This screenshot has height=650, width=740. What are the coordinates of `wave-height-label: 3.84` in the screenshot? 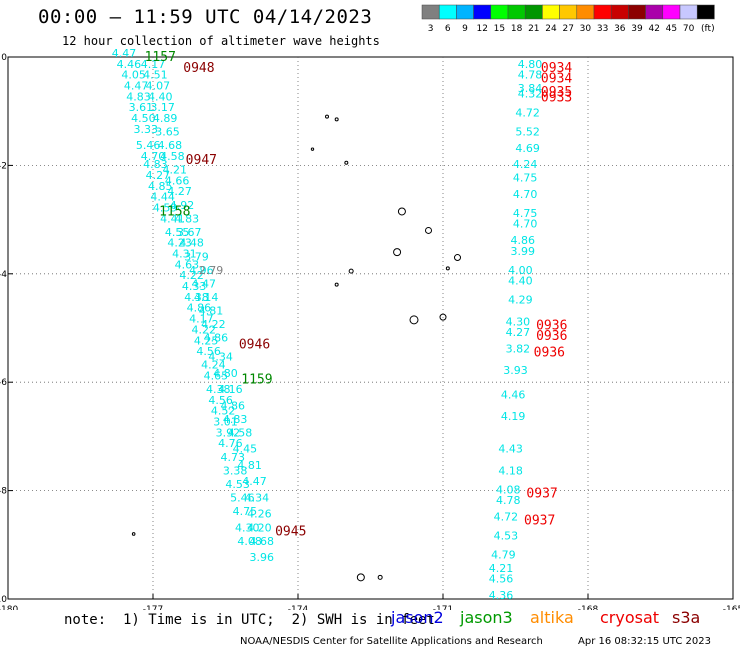 It's located at (530, 88).